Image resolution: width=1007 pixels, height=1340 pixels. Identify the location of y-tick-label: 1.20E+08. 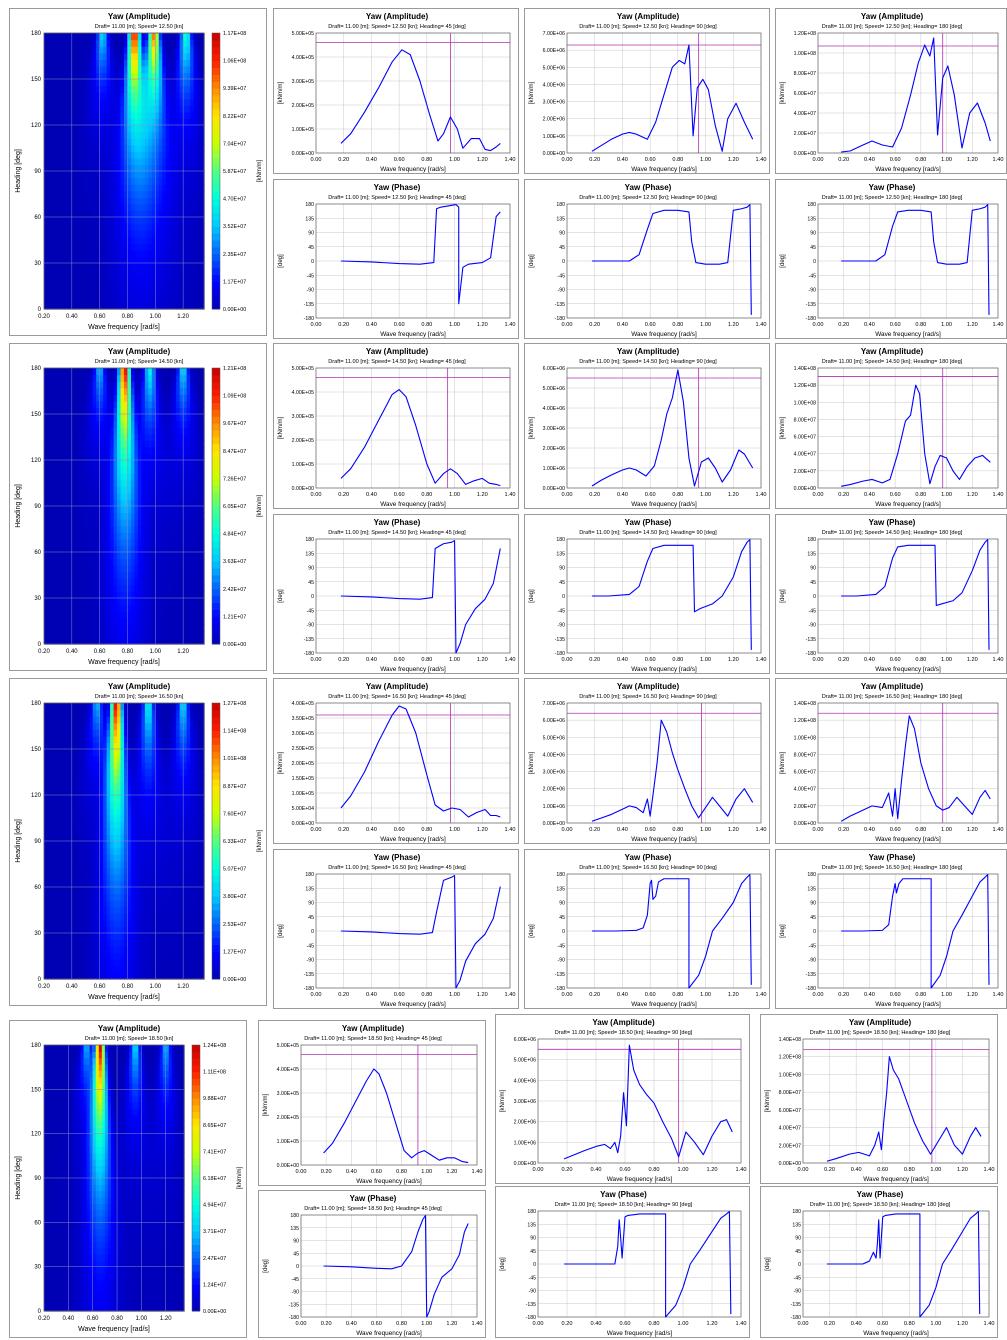
(805, 34).